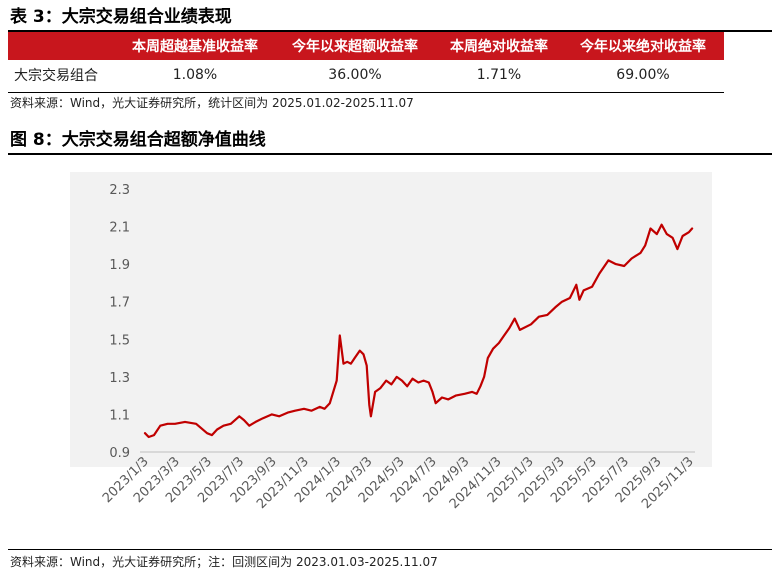  Describe the element at coordinates (499, 75) in the screenshot. I see `weekly-absolute-return-cell: 1.71%` at that location.